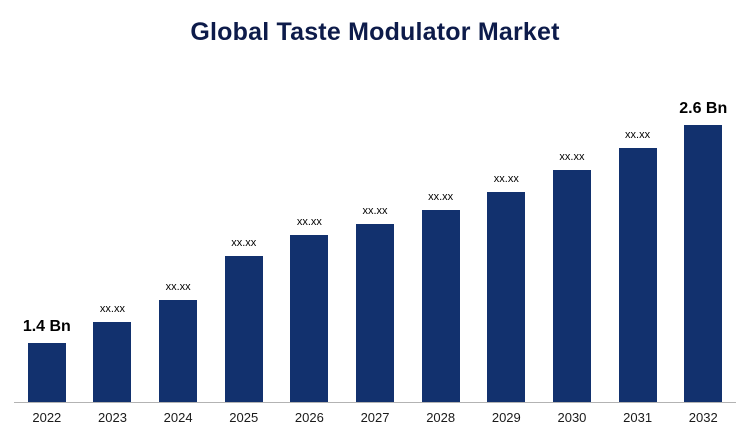  What do you see at coordinates (703, 108) in the screenshot?
I see `bar-value-label: 2.6 Bn` at bounding box center [703, 108].